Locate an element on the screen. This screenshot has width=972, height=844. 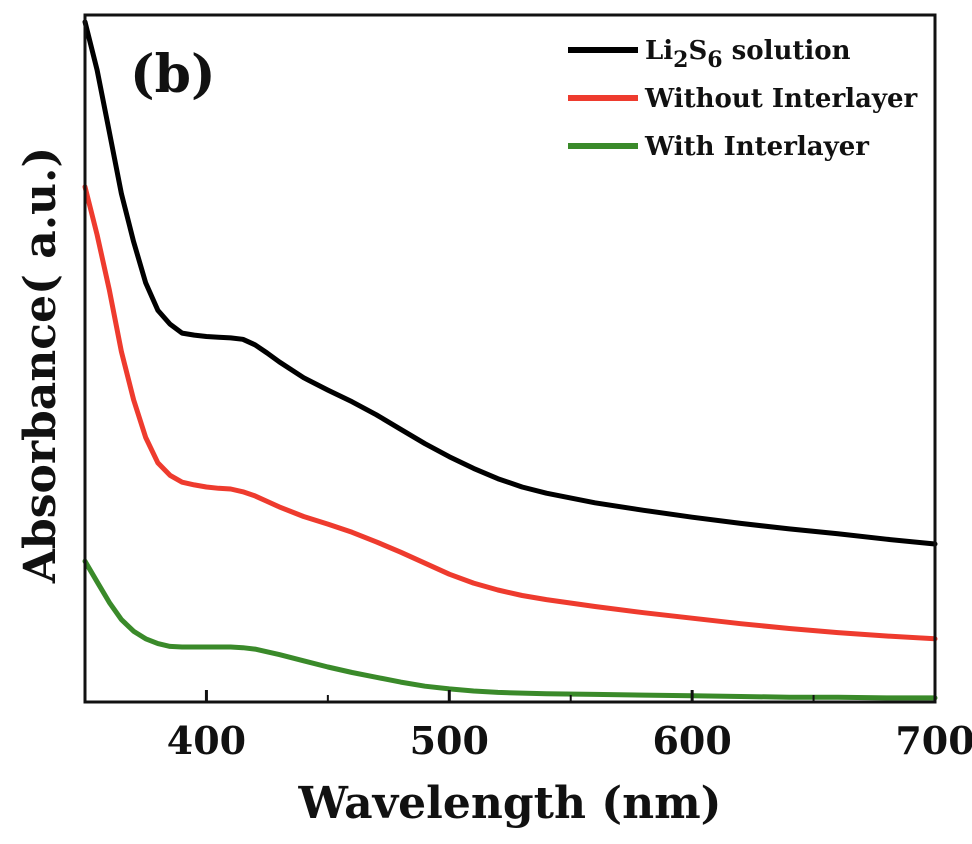
x-axis-ticks: 400 500 600 700 is located at coordinates (528, 726).